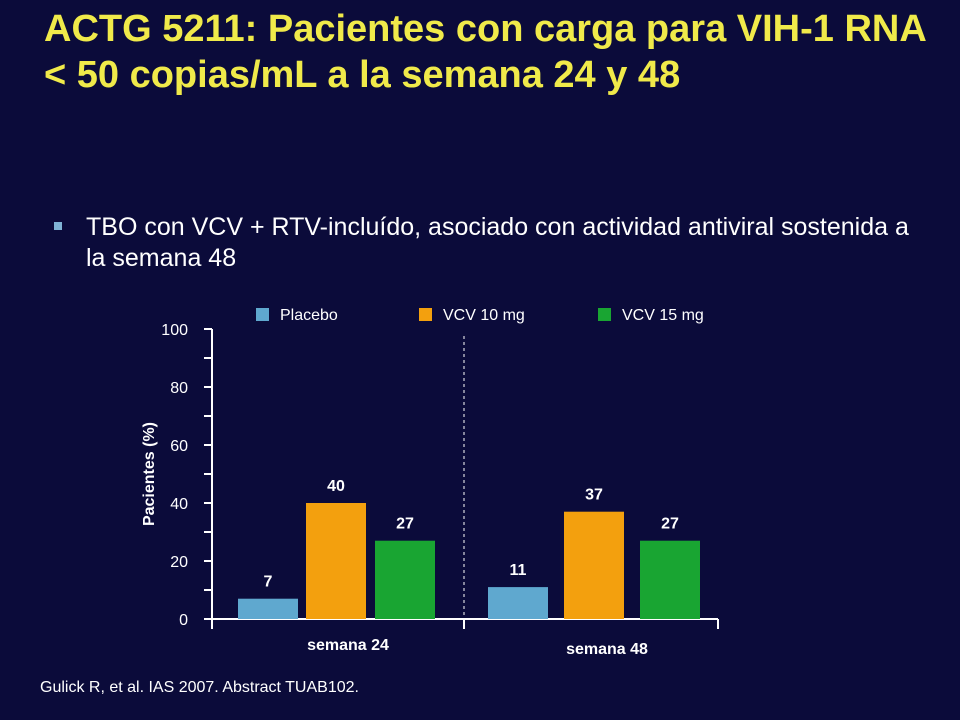  I want to click on x-category-label: semana 24, so click(348, 645).